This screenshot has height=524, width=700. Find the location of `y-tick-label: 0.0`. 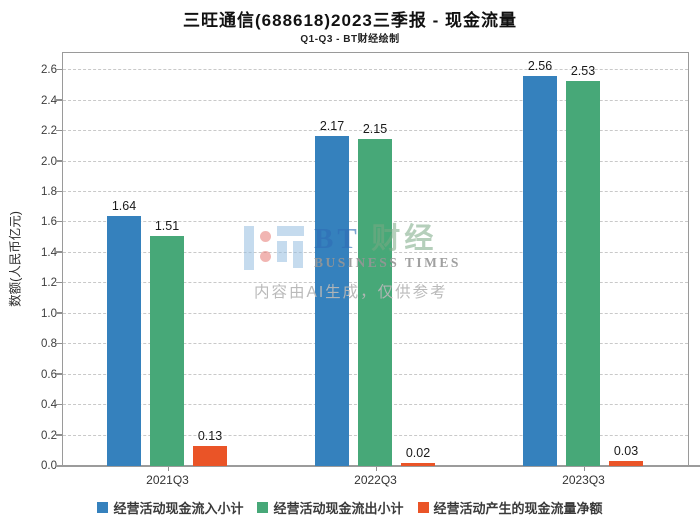

y-tick-label: 0.0 is located at coordinates (49, 466).